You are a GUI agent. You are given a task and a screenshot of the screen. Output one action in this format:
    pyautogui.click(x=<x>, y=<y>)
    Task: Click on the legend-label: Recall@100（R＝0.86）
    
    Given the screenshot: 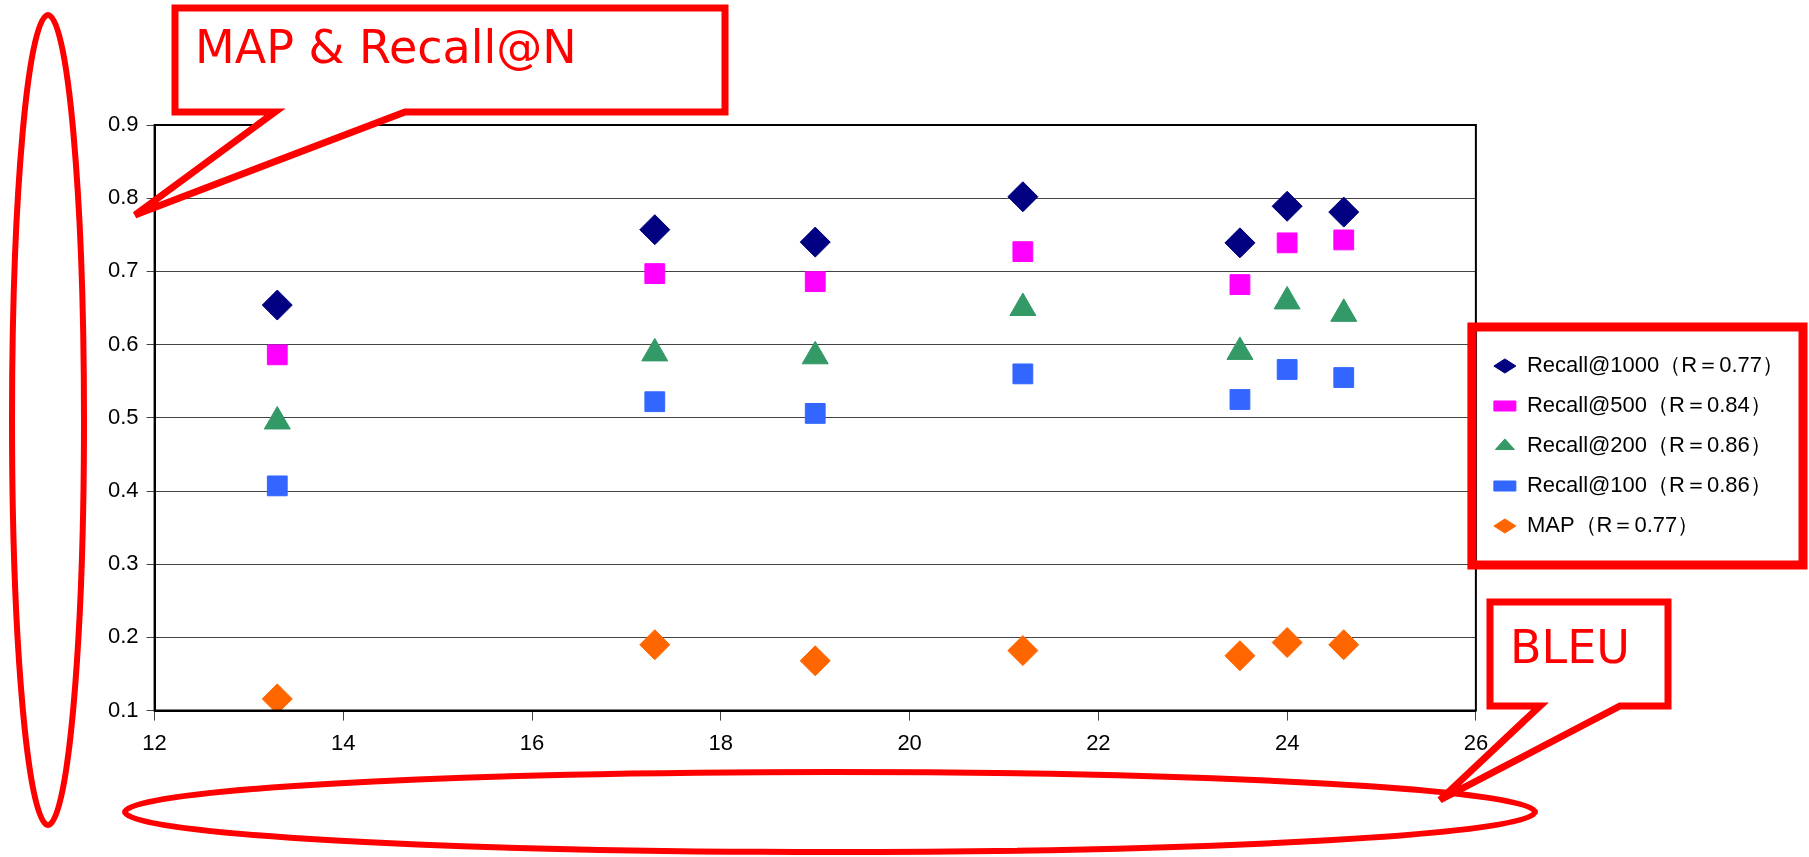 What is the action you would take?
    pyautogui.click(x=1649, y=485)
    